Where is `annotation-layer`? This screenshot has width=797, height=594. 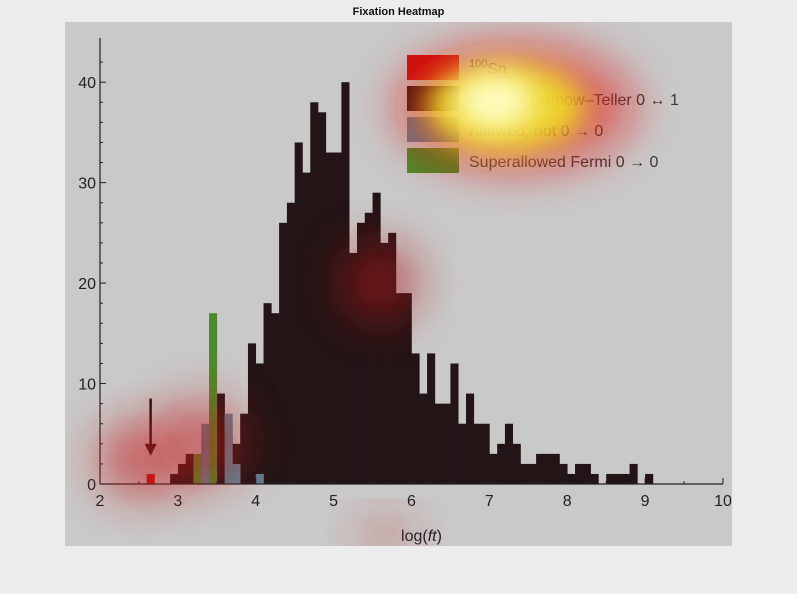 annotation-layer is located at coordinates (150, 427).